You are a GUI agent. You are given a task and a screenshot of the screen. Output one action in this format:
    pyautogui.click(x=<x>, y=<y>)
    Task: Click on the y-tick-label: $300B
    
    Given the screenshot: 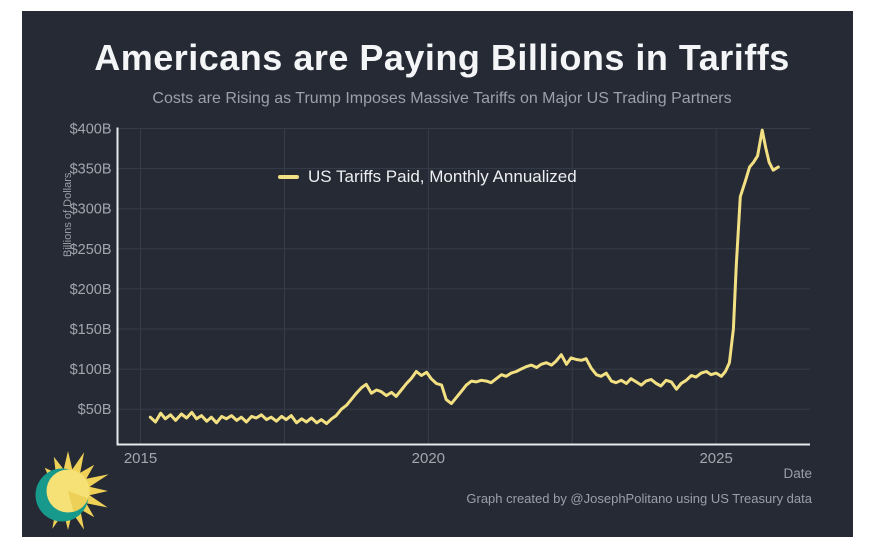 What is the action you would take?
    pyautogui.click(x=91, y=210)
    